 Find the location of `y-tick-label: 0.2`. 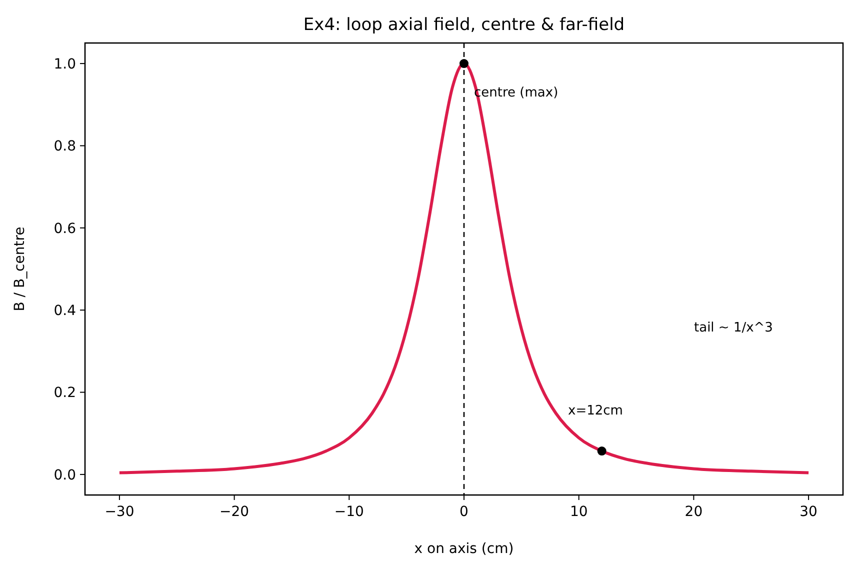

y-tick-label: 0.2 is located at coordinates (65, 393).